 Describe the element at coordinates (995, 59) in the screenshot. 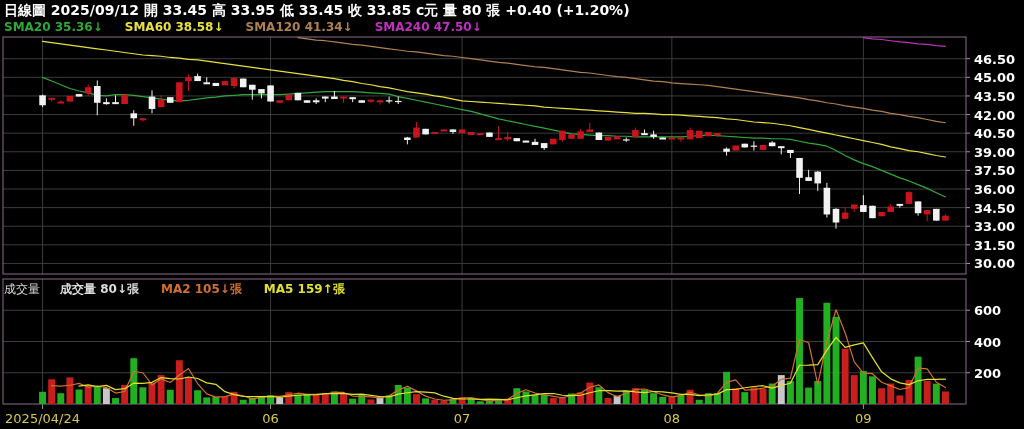

I see `y-tick-label: 46.50` at that location.